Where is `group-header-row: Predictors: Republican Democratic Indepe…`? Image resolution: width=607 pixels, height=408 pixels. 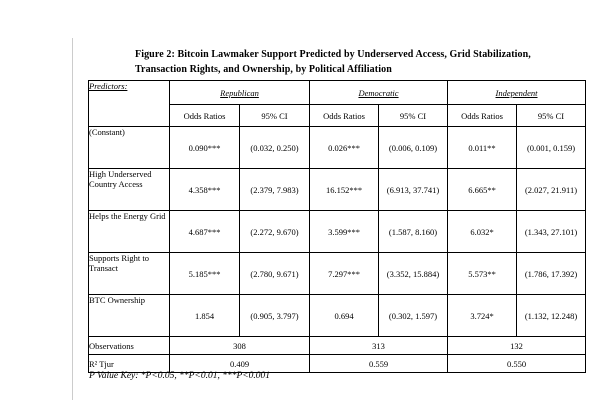
group-header-row: Predictors: Republican Democratic Indepe… is located at coordinates (337, 103).